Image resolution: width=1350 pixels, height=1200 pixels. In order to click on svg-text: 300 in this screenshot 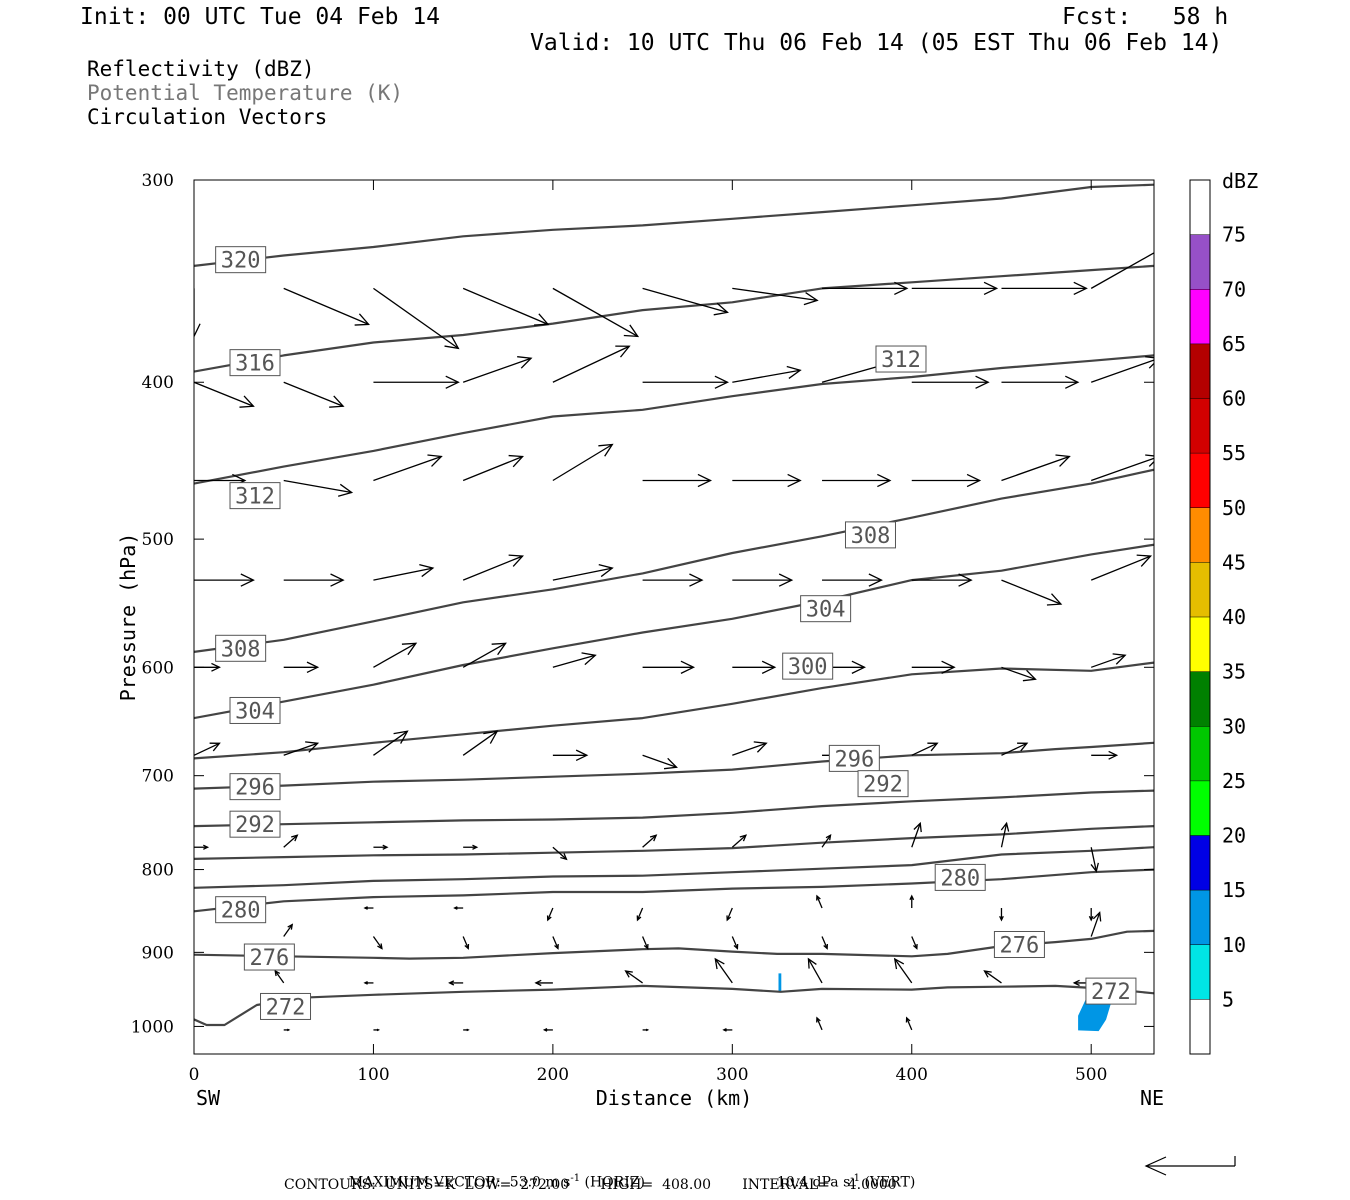, I will do `click(808, 667)`.